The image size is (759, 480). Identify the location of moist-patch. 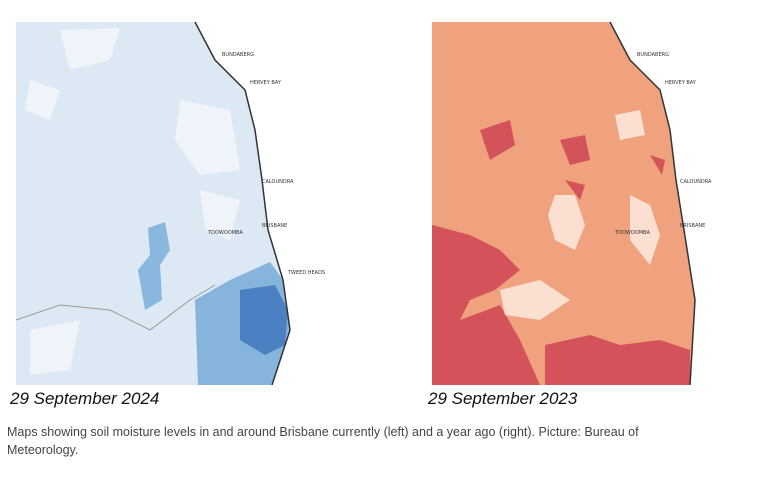
(580, 215).